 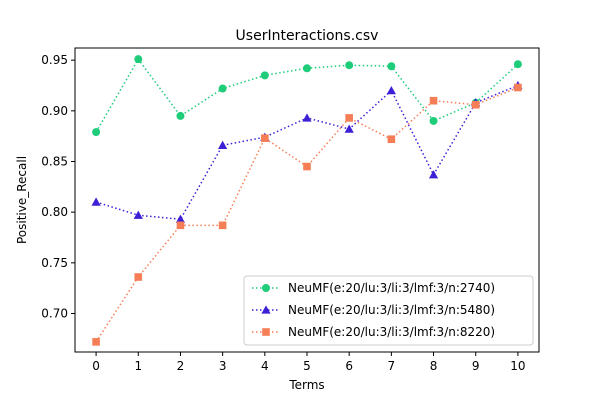 I want to click on legend-box, so click(x=388, y=310).